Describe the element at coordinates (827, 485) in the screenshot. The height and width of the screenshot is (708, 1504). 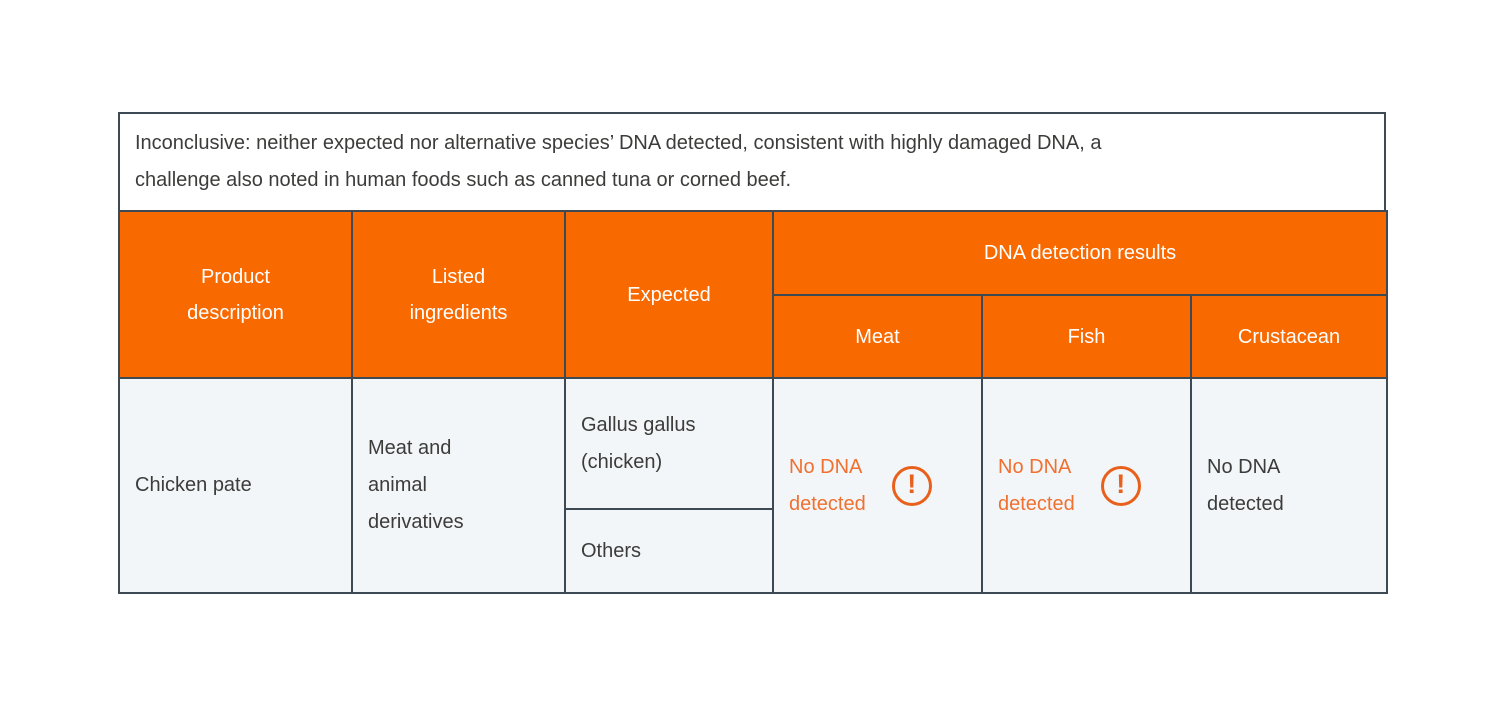
I see `meat-result-text: No DNA detected` at that location.